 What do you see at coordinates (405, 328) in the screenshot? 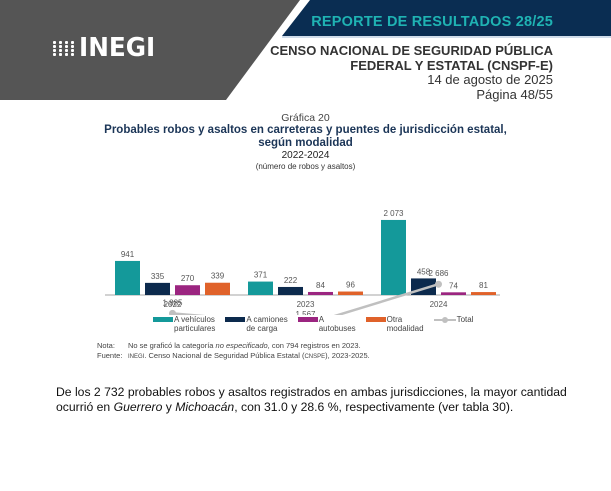
I see `legend-label-2: modalidad` at bounding box center [405, 328].